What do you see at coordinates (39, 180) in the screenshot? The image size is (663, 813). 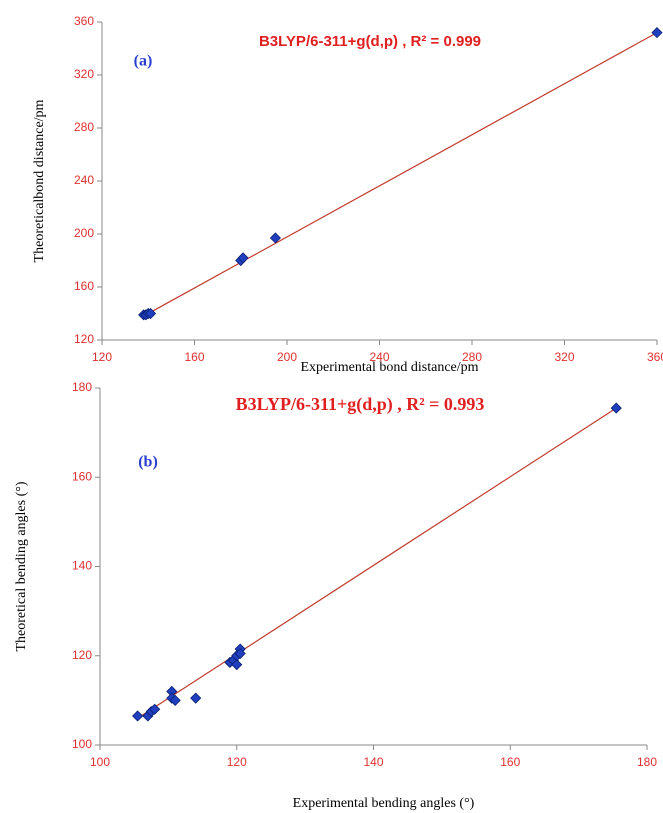 I see `y-axis-title: Theoreticalbond distance/pm` at bounding box center [39, 180].